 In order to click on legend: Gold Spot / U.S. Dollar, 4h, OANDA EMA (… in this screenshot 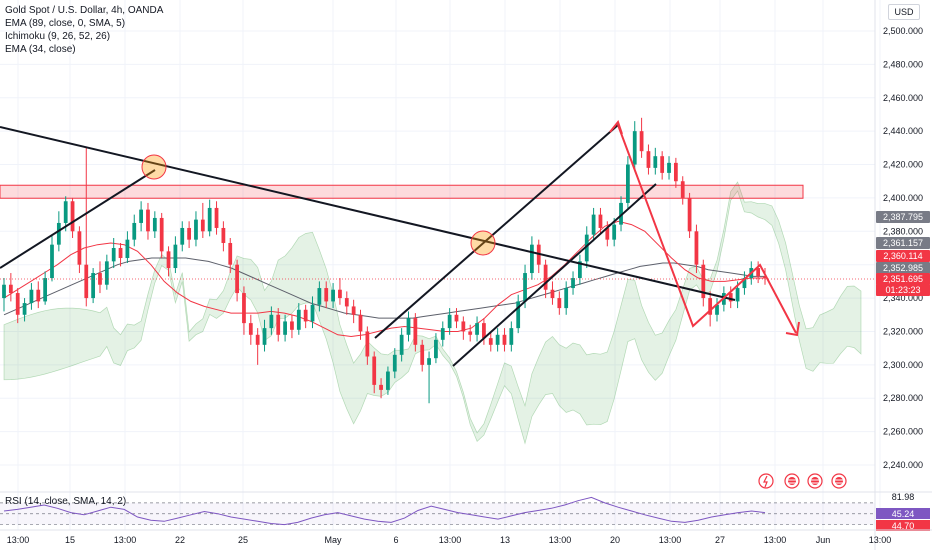, I will do `click(84, 30)`.